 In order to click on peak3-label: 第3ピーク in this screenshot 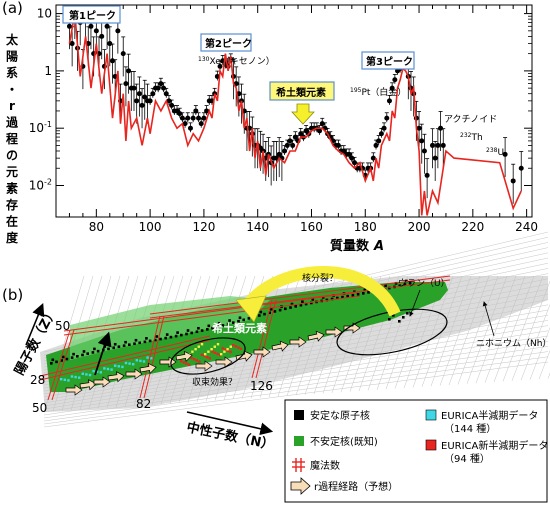, I will do `click(389, 61)`.